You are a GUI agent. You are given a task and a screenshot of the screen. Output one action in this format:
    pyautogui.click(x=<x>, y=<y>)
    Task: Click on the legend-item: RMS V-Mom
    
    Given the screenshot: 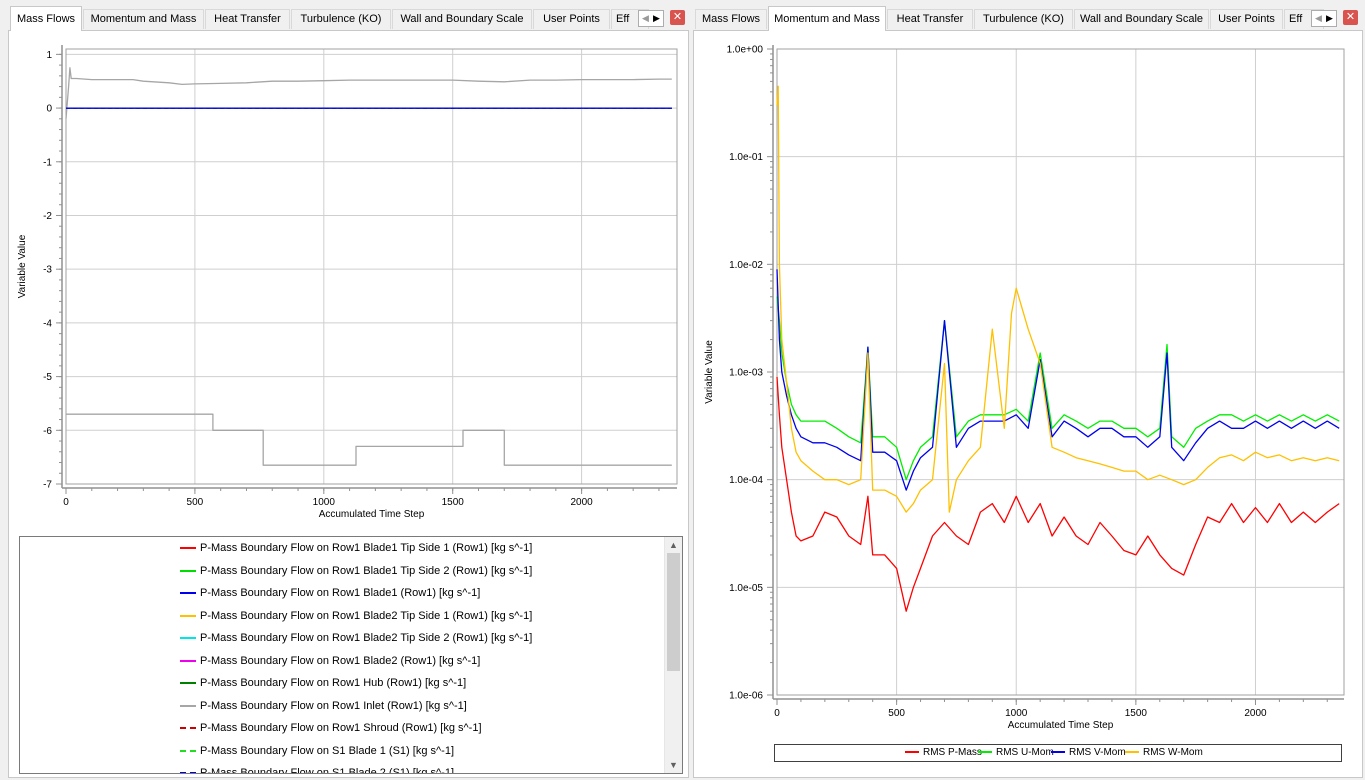 What is the action you would take?
    pyautogui.click(x=1088, y=753)
    